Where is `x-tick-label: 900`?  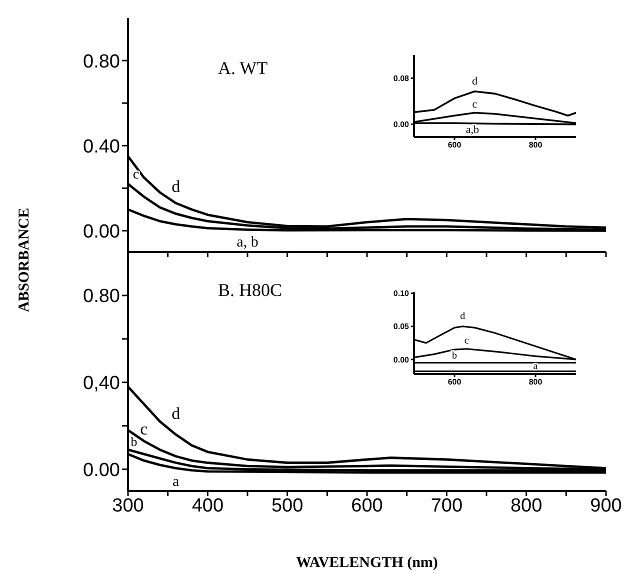 x-tick-label: 900 is located at coordinates (606, 505).